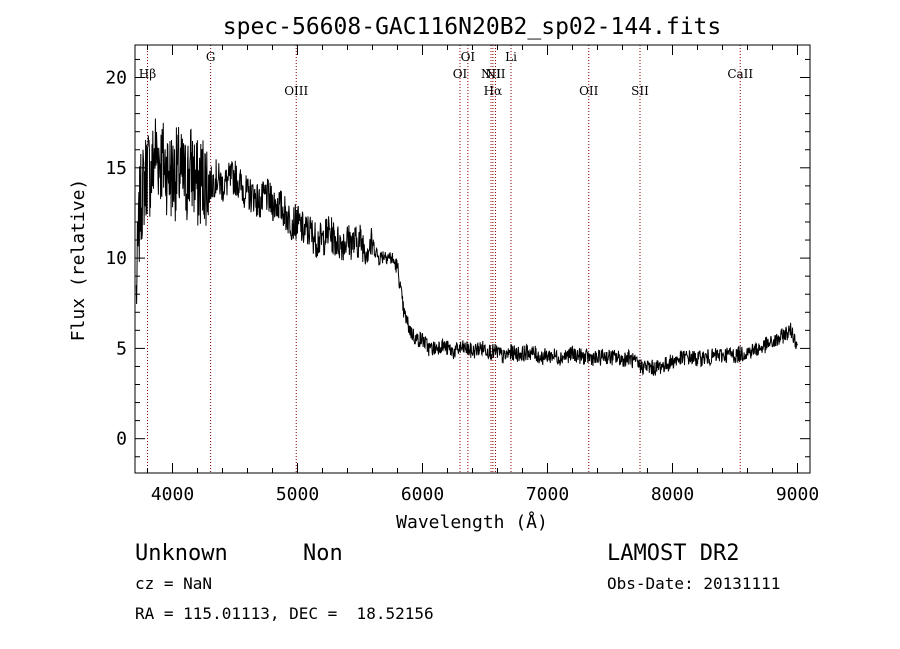  Describe the element at coordinates (589, 91) in the screenshot. I see `spectral-line-label: OII` at that location.